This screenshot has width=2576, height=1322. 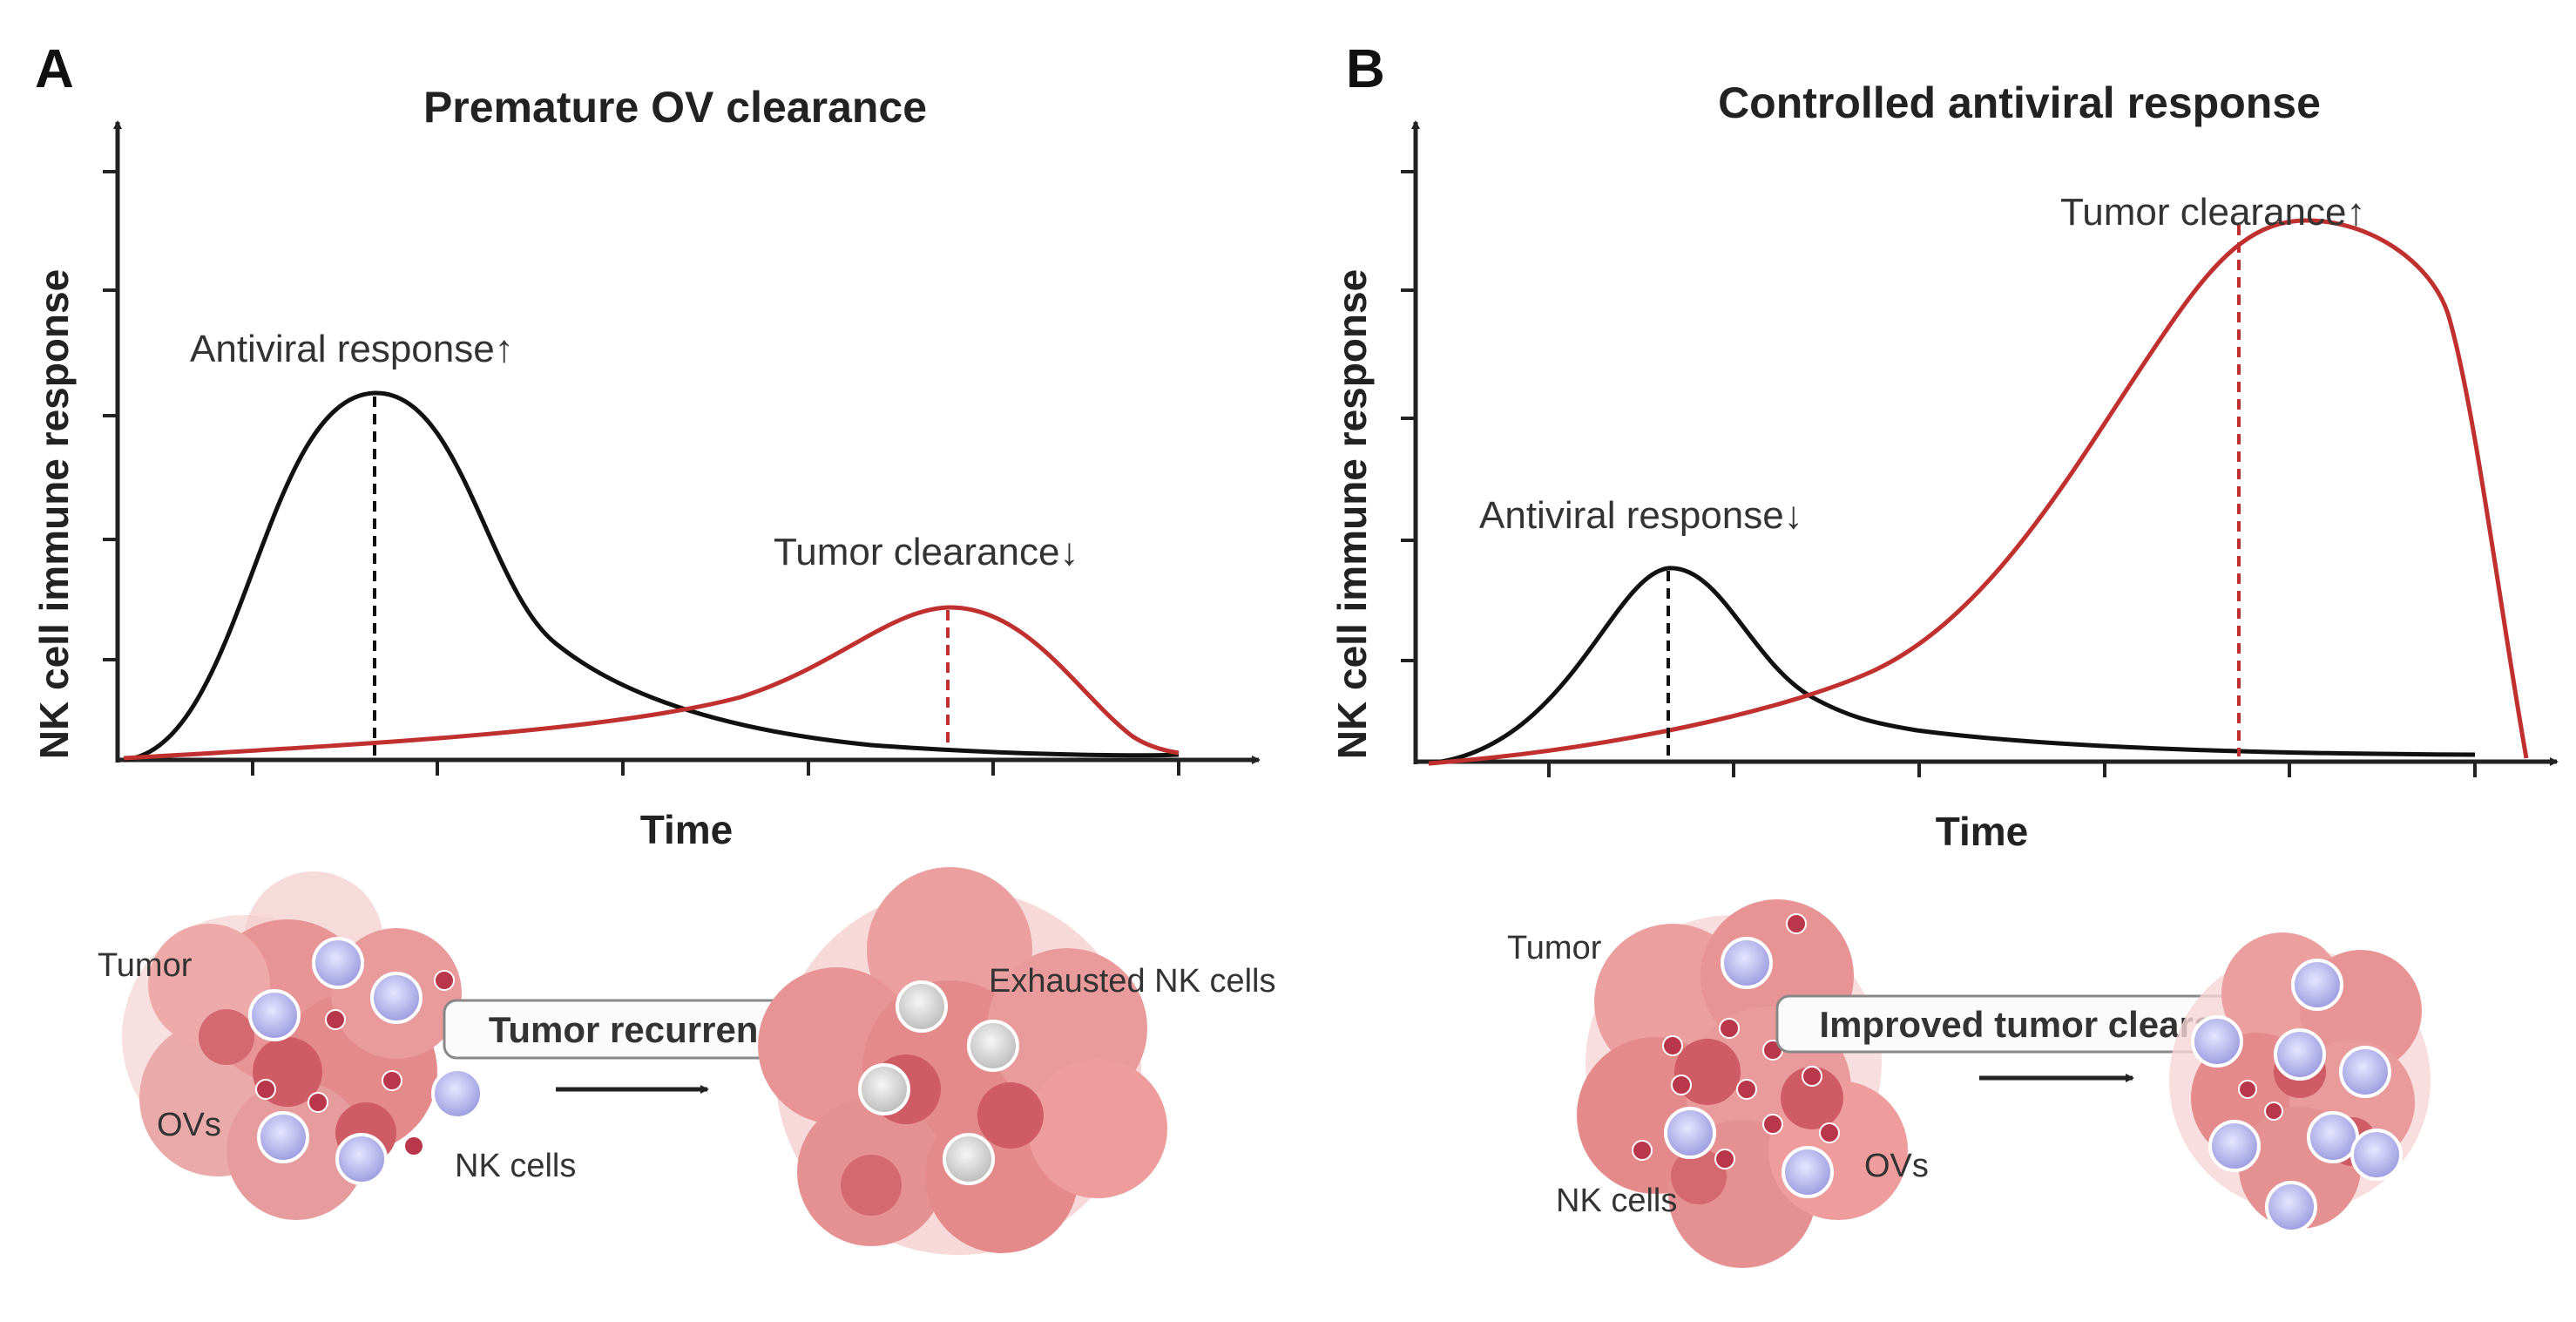 What do you see at coordinates (54, 69) in the screenshot?
I see `panel-letter-a: A` at bounding box center [54, 69].